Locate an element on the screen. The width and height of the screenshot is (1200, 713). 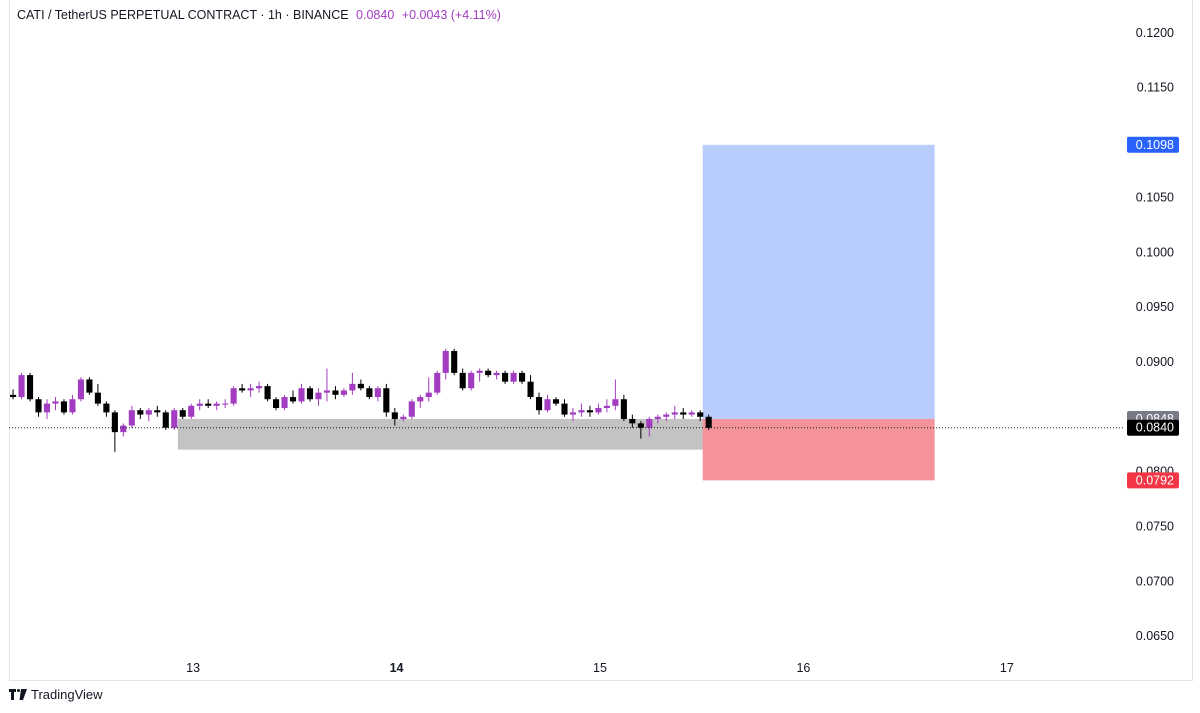
price-axis-tick-label: 0.1150 is located at coordinates (1155, 88).